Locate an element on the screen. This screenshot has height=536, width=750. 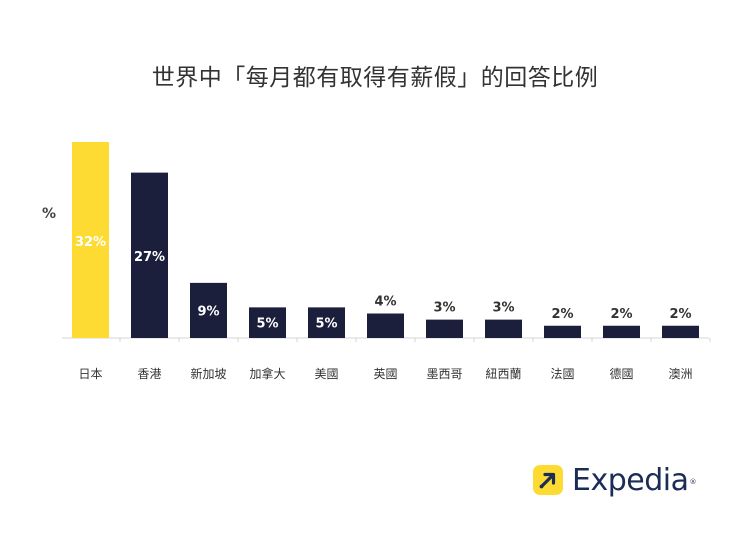
y-axis-label: % is located at coordinates (49, 214).